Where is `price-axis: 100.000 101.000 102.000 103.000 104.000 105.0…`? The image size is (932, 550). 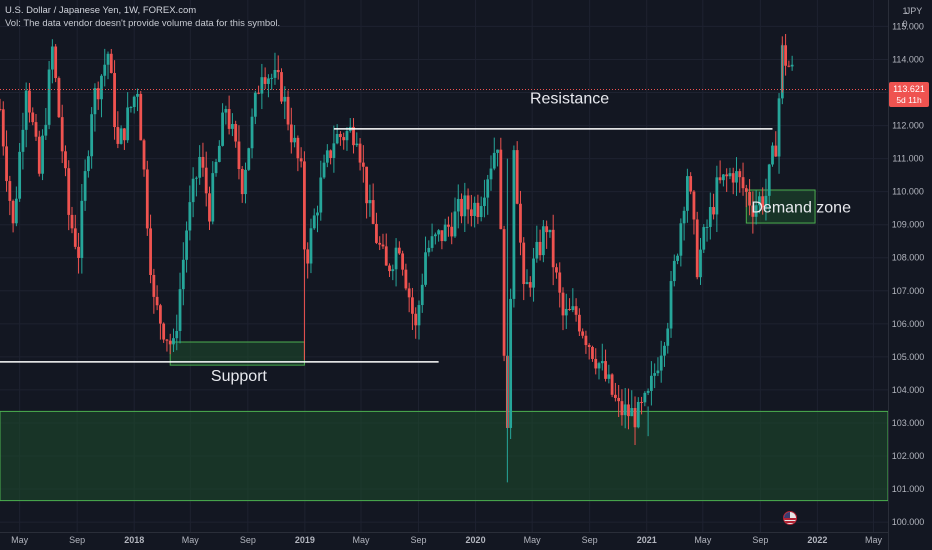
price-axis: 100.000 101.000 102.000 103.000 104.000 105.0… is located at coordinates (908, 274).